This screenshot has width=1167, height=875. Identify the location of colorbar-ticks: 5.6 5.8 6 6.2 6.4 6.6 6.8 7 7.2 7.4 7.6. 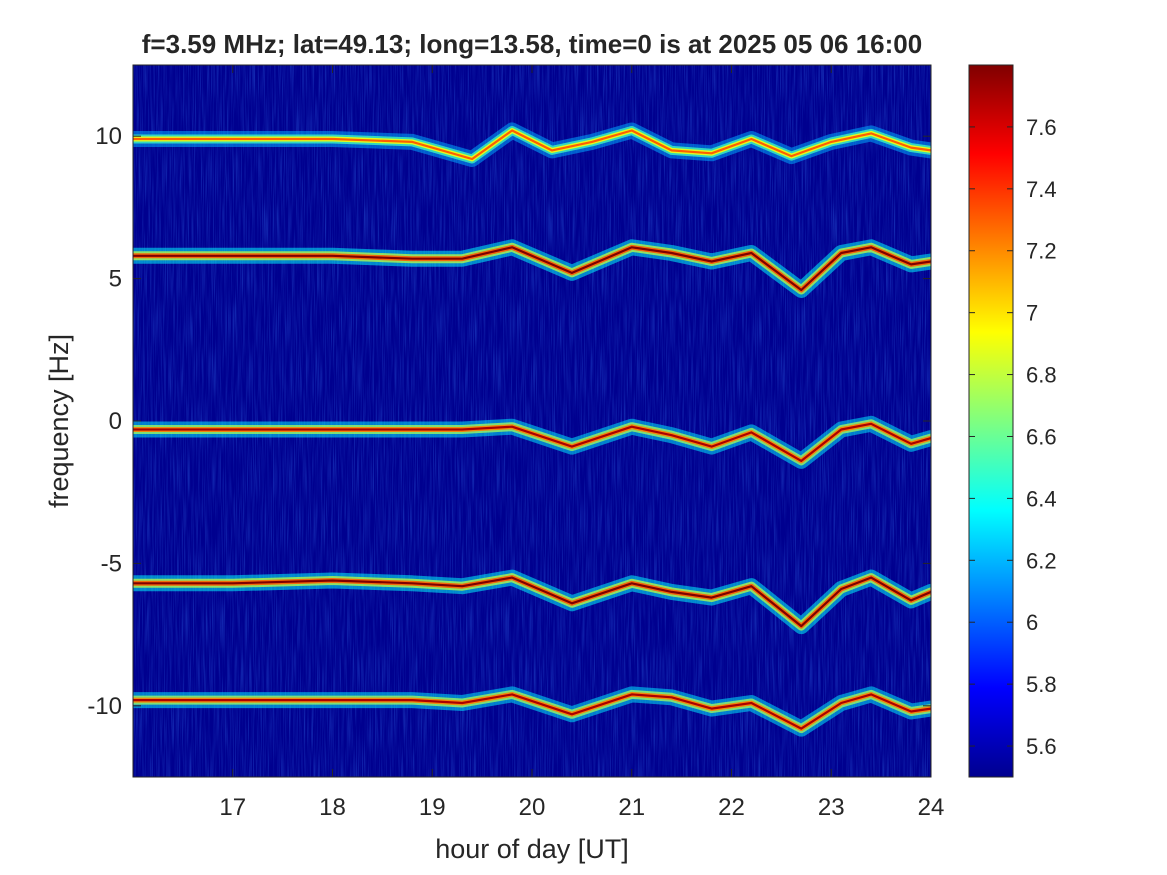
(1013, 437).